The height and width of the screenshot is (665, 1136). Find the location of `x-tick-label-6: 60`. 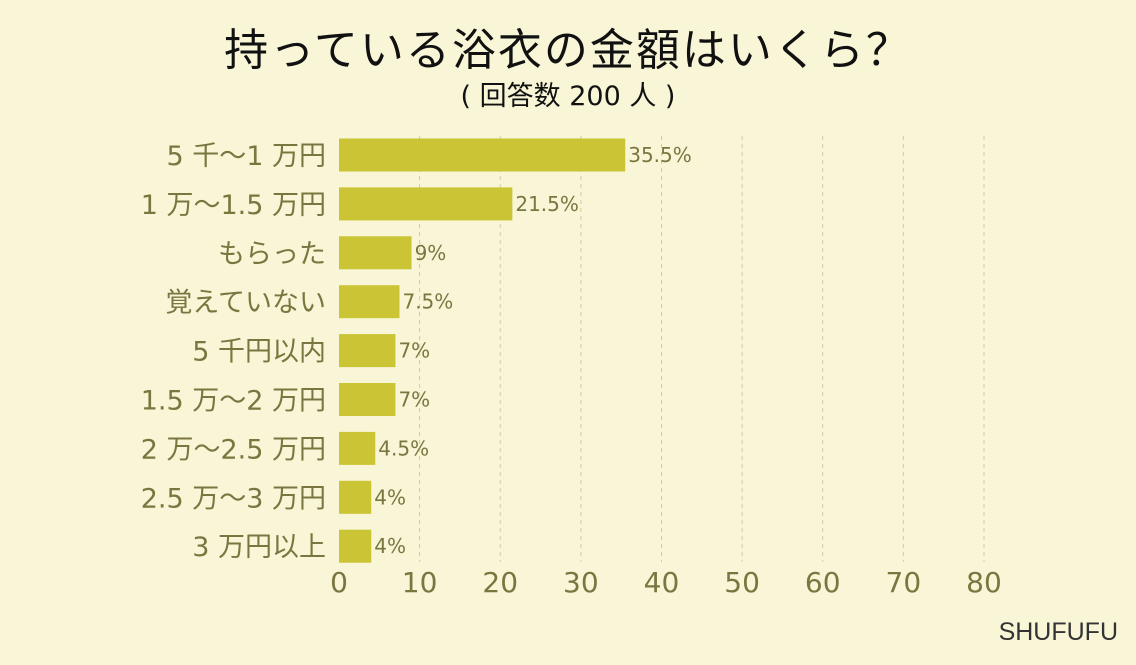

x-tick-label-6: 60 is located at coordinates (823, 582).